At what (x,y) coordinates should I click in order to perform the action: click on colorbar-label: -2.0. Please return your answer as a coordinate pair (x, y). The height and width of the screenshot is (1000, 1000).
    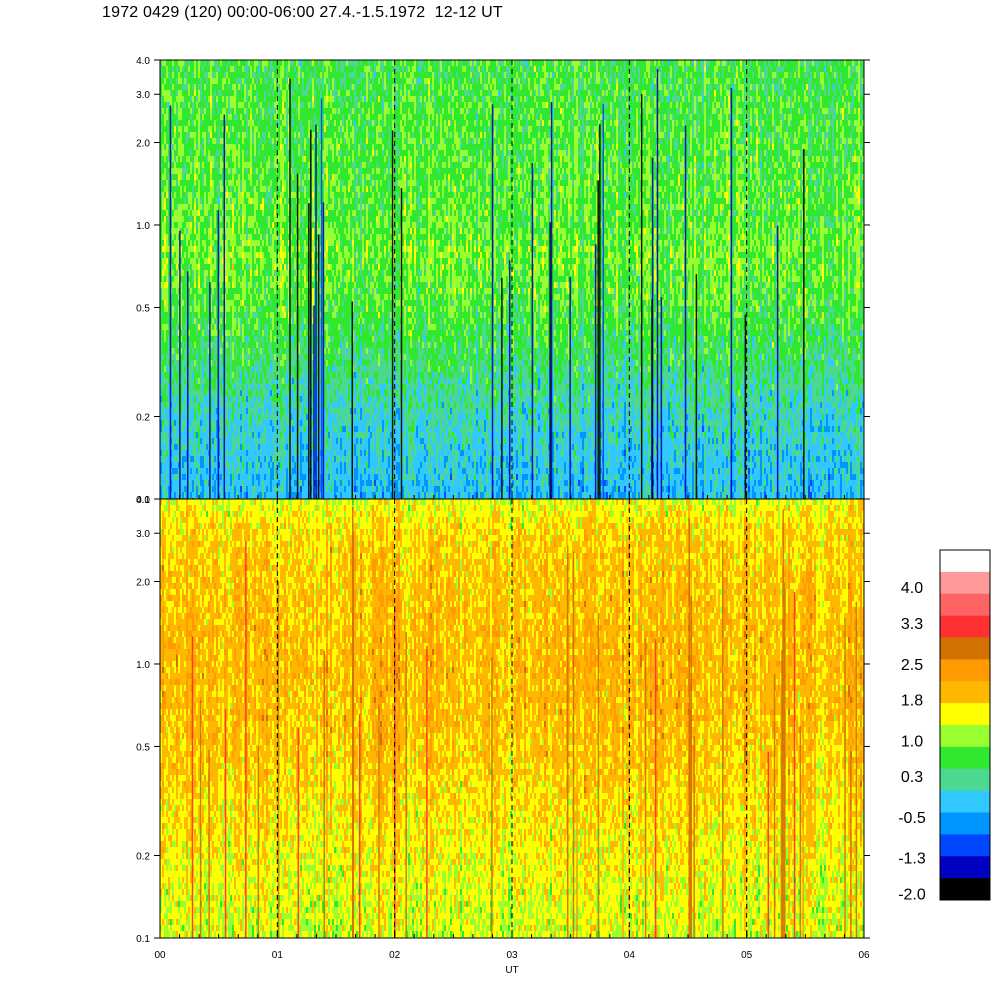
    Looking at the image, I should click on (912, 894).